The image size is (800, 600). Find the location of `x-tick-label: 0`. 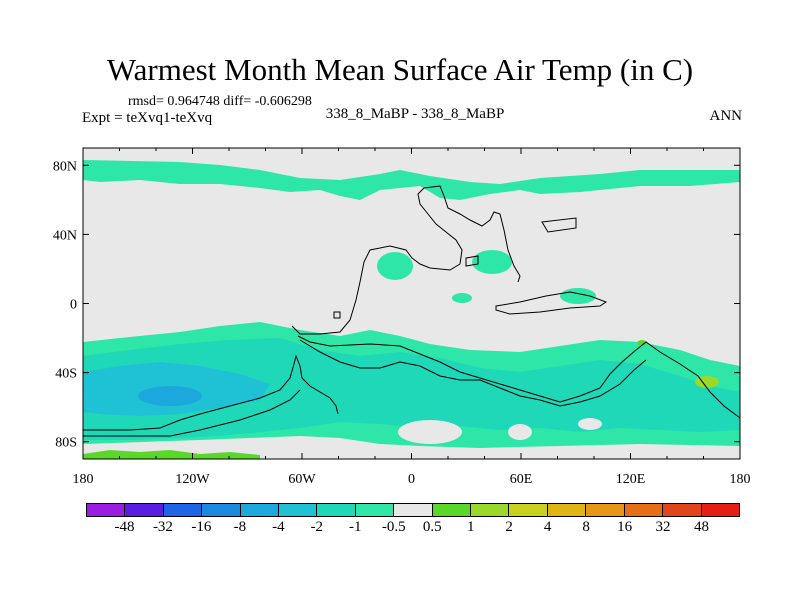

x-tick-label: 0 is located at coordinates (411, 479).